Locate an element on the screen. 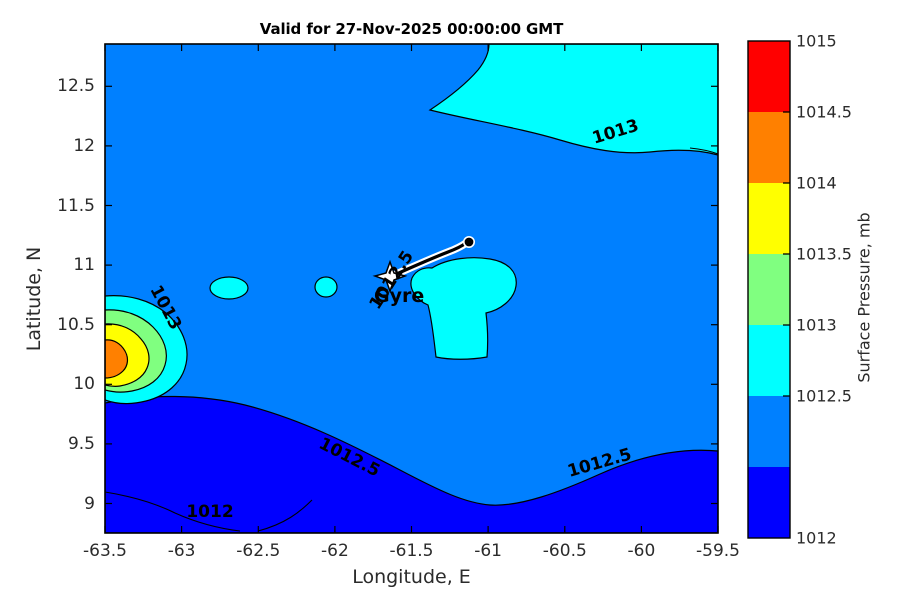 Image resolution: width=900 pixels, height=600 pixels. ytick-label-4: 11 is located at coordinates (84, 265).